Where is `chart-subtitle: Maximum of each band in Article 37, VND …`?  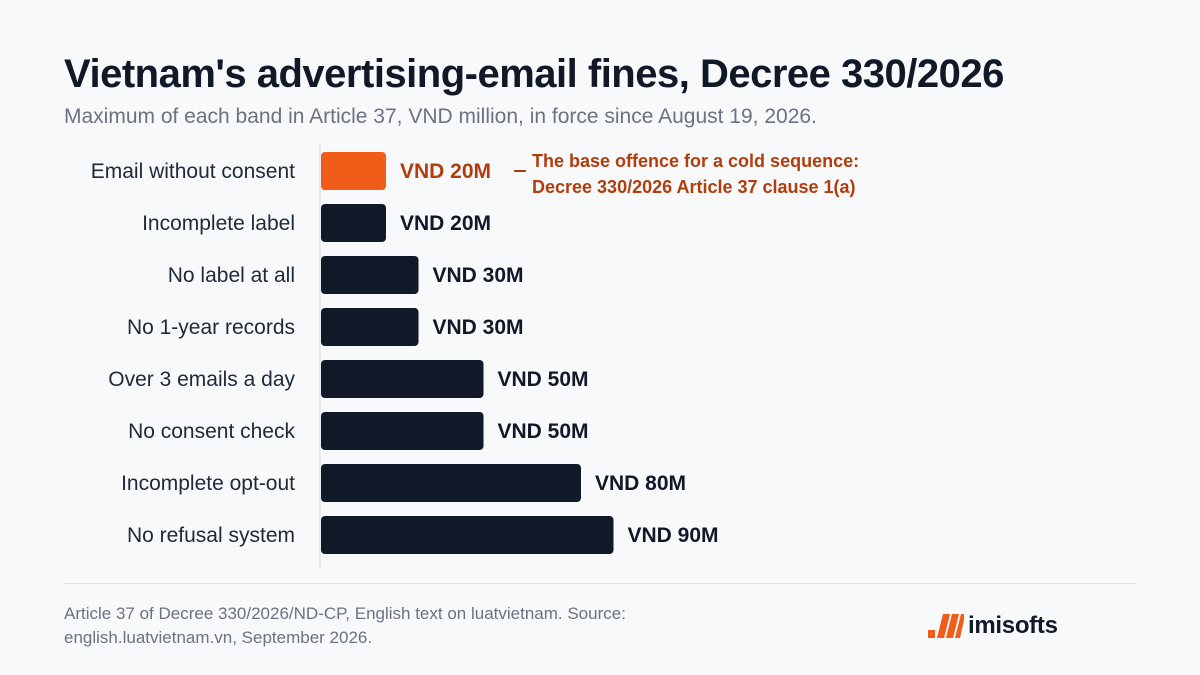
chart-subtitle: Maximum of each band in Article 37, VND … is located at coordinates (440, 116).